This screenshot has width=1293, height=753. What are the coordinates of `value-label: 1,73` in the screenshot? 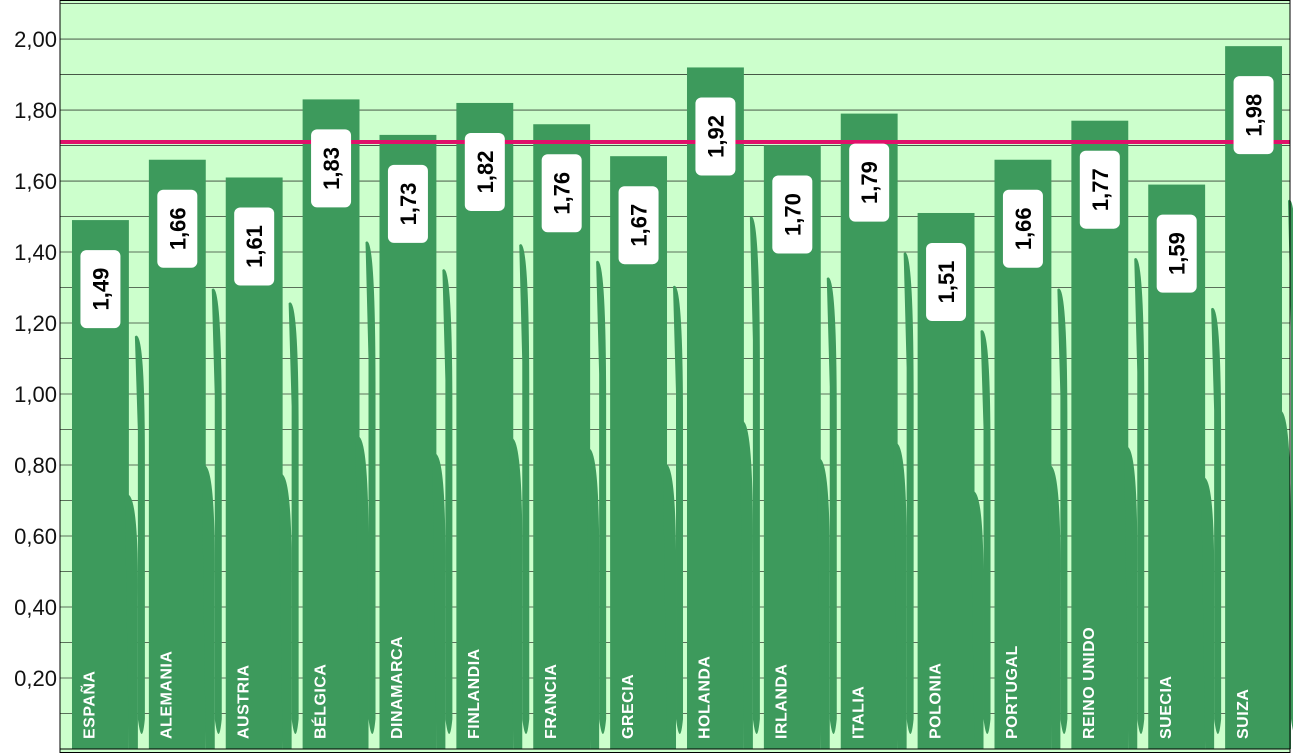 It's located at (408, 203).